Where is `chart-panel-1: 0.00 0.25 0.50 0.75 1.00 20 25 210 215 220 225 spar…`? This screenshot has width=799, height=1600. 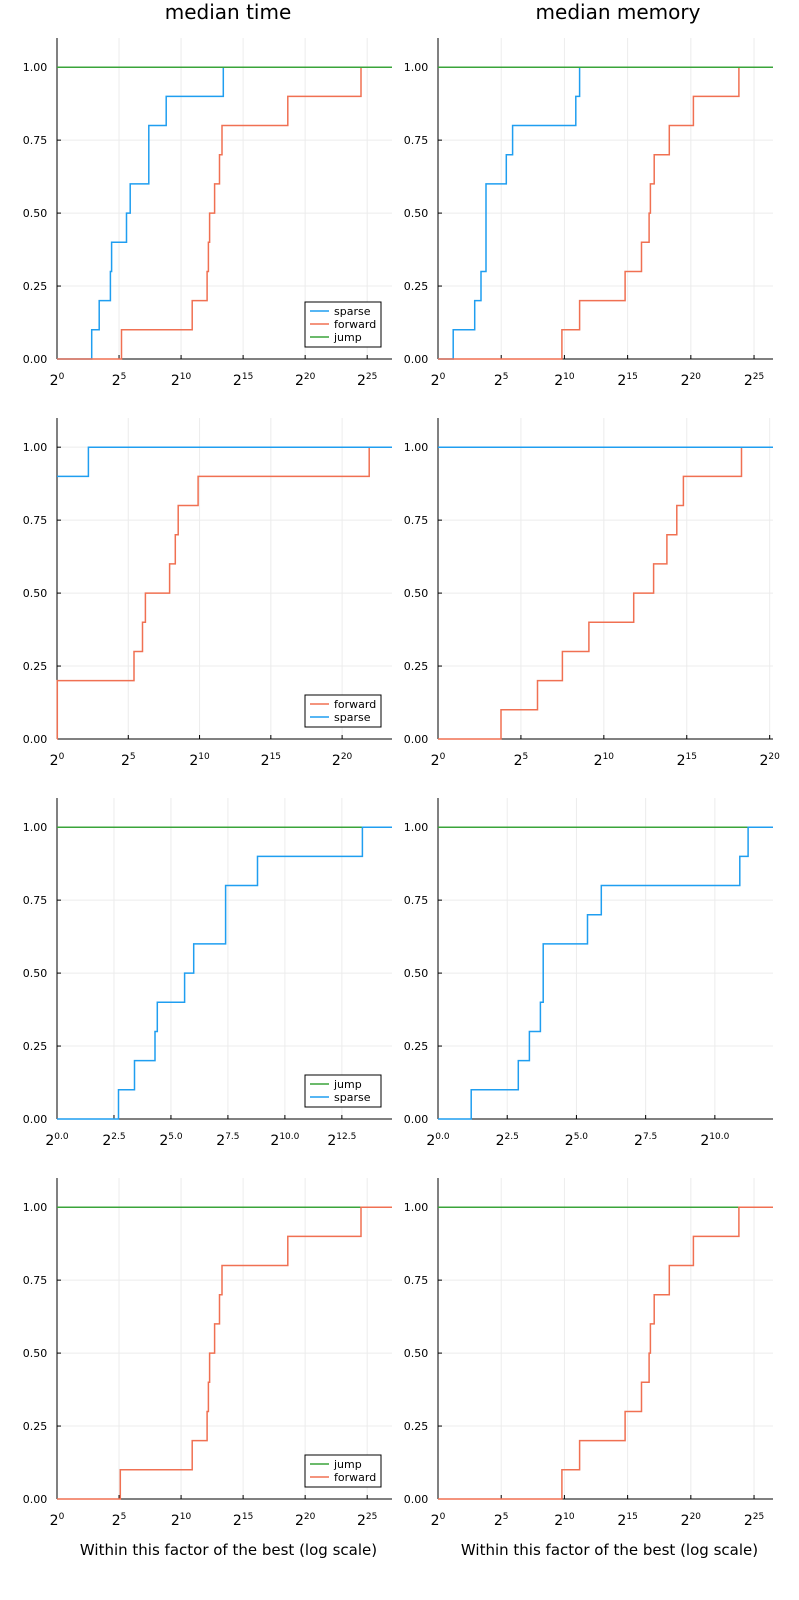 chart-panel-1: 0.00 0.25 0.50 0.75 1.00 20 25 210 215 220 225 spar… is located at coordinates (207, 213).